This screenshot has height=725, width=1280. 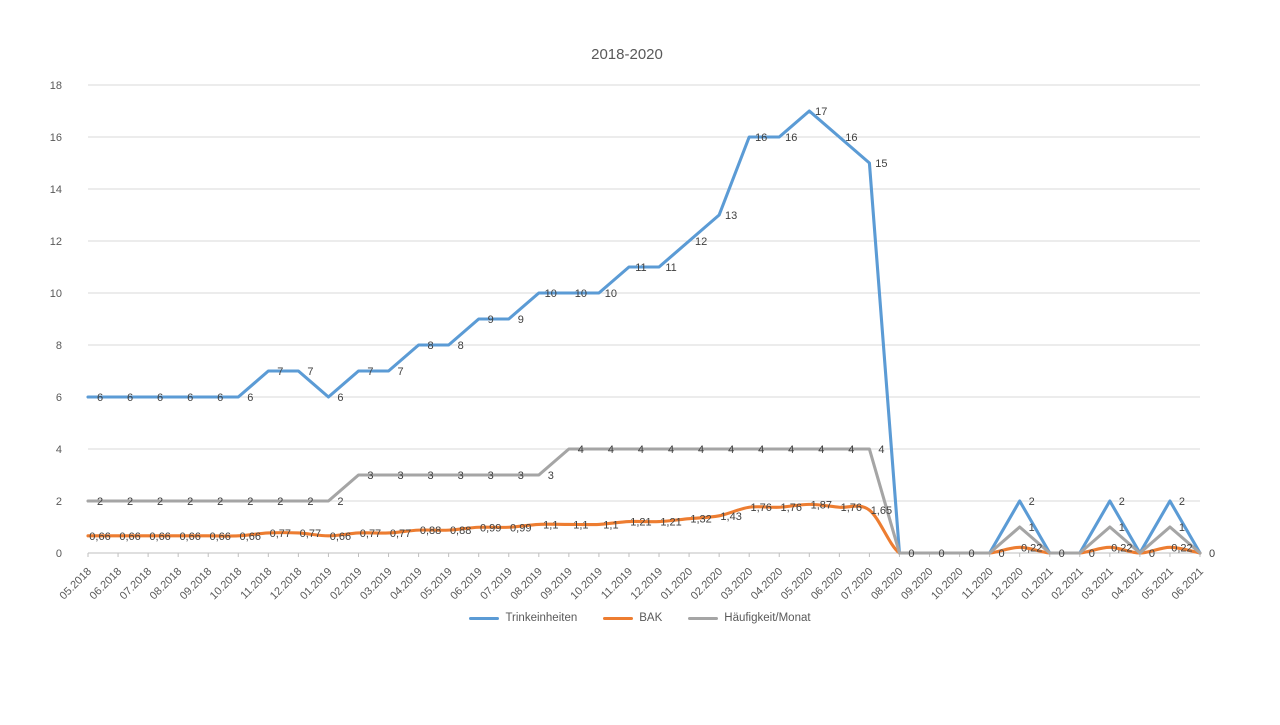 I want to click on data-label-trinkeinheiten: 13, so click(x=731, y=216).